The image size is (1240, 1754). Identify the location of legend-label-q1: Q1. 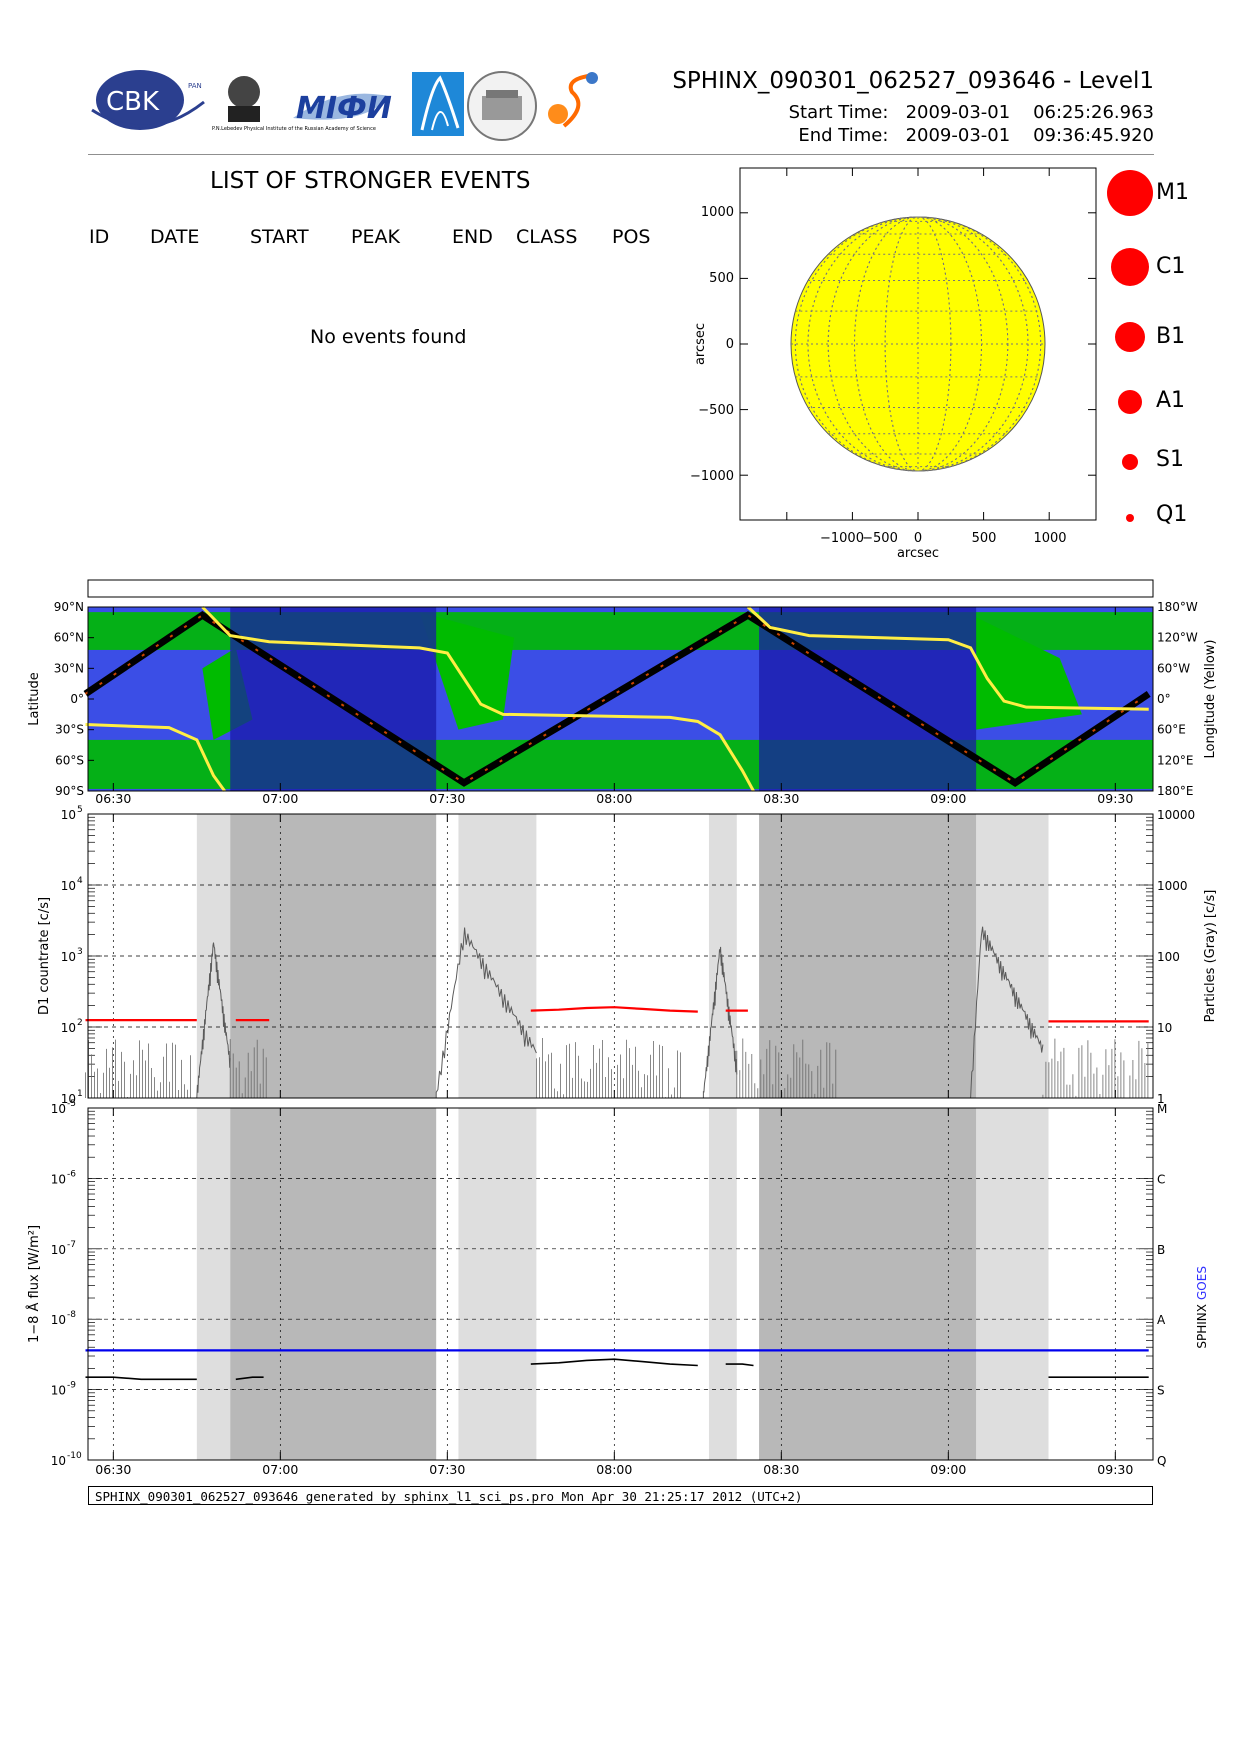
(1172, 514).